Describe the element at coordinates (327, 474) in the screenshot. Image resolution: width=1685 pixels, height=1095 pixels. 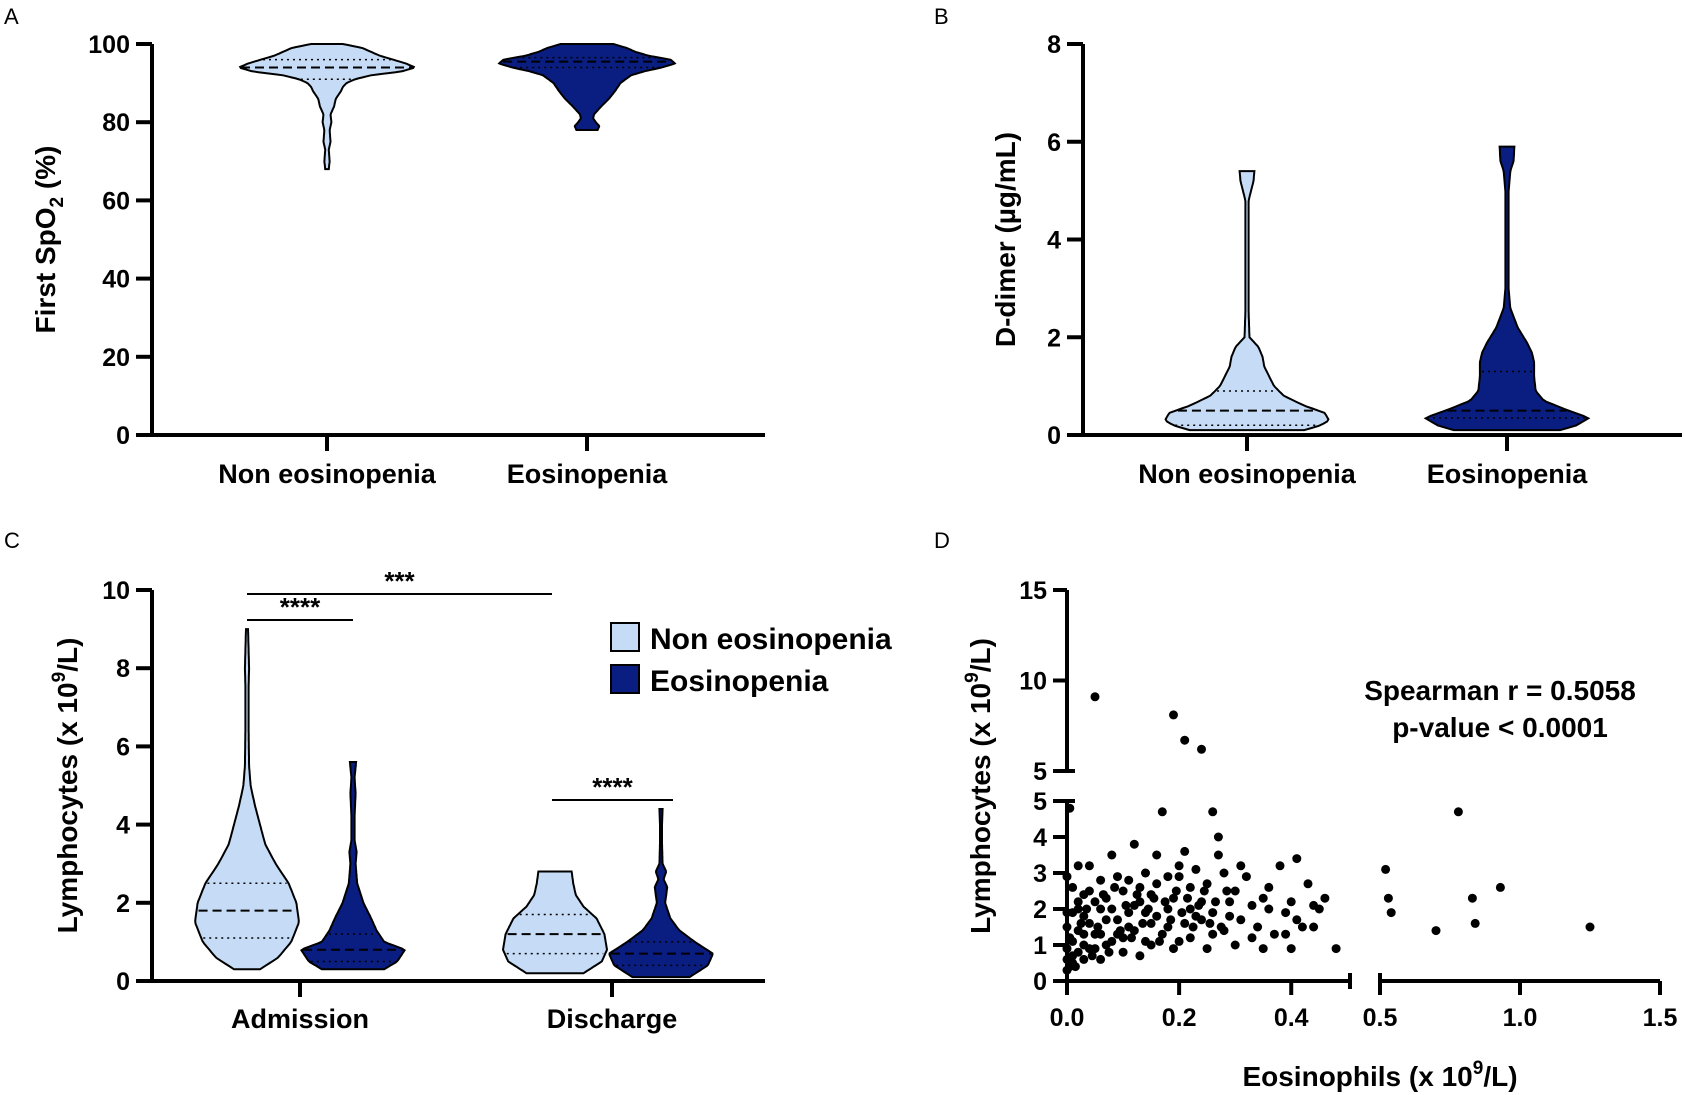
I see `x-category-label: Non eosinopenia` at that location.